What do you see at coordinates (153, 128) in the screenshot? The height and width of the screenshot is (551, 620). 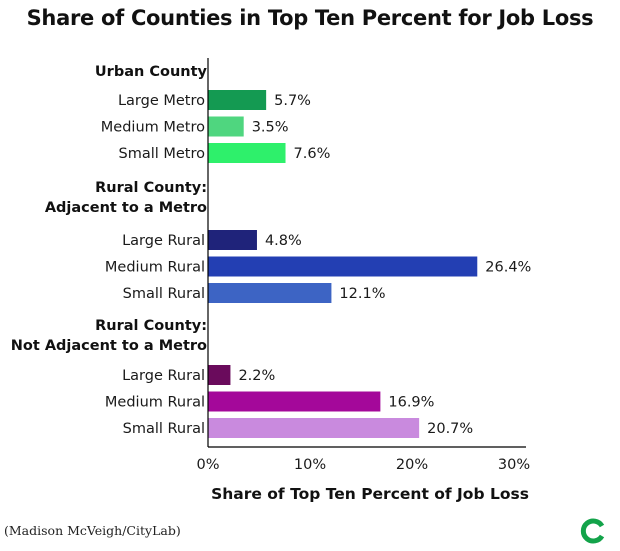 I see `category-label: Medium Metro` at bounding box center [153, 128].